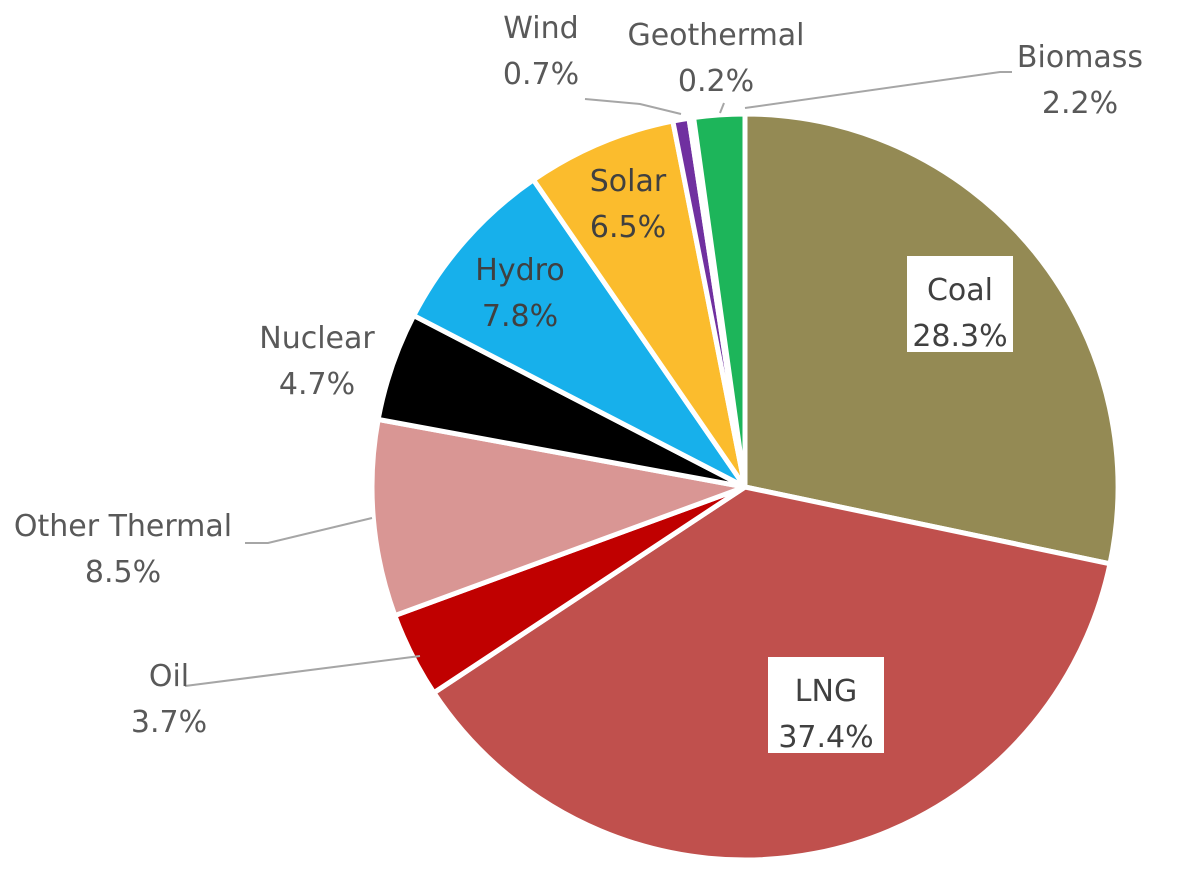 This screenshot has height=883, width=1190. Describe the element at coordinates (123, 526) in the screenshot. I see `slice-name-other-thermal: Other Thermal` at that location.